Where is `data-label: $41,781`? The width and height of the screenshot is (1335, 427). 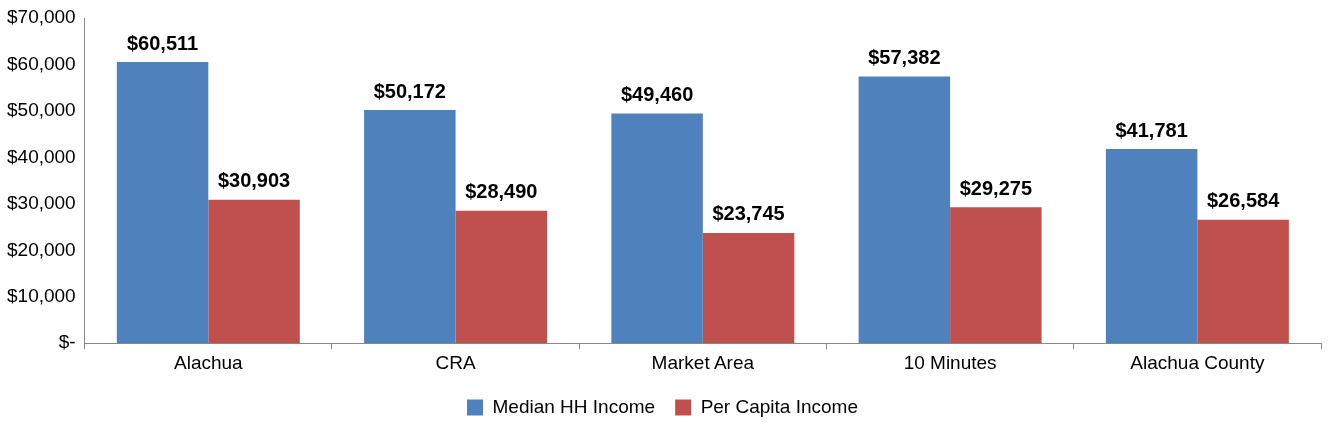
data-label: $41,781 is located at coordinates (1151, 129).